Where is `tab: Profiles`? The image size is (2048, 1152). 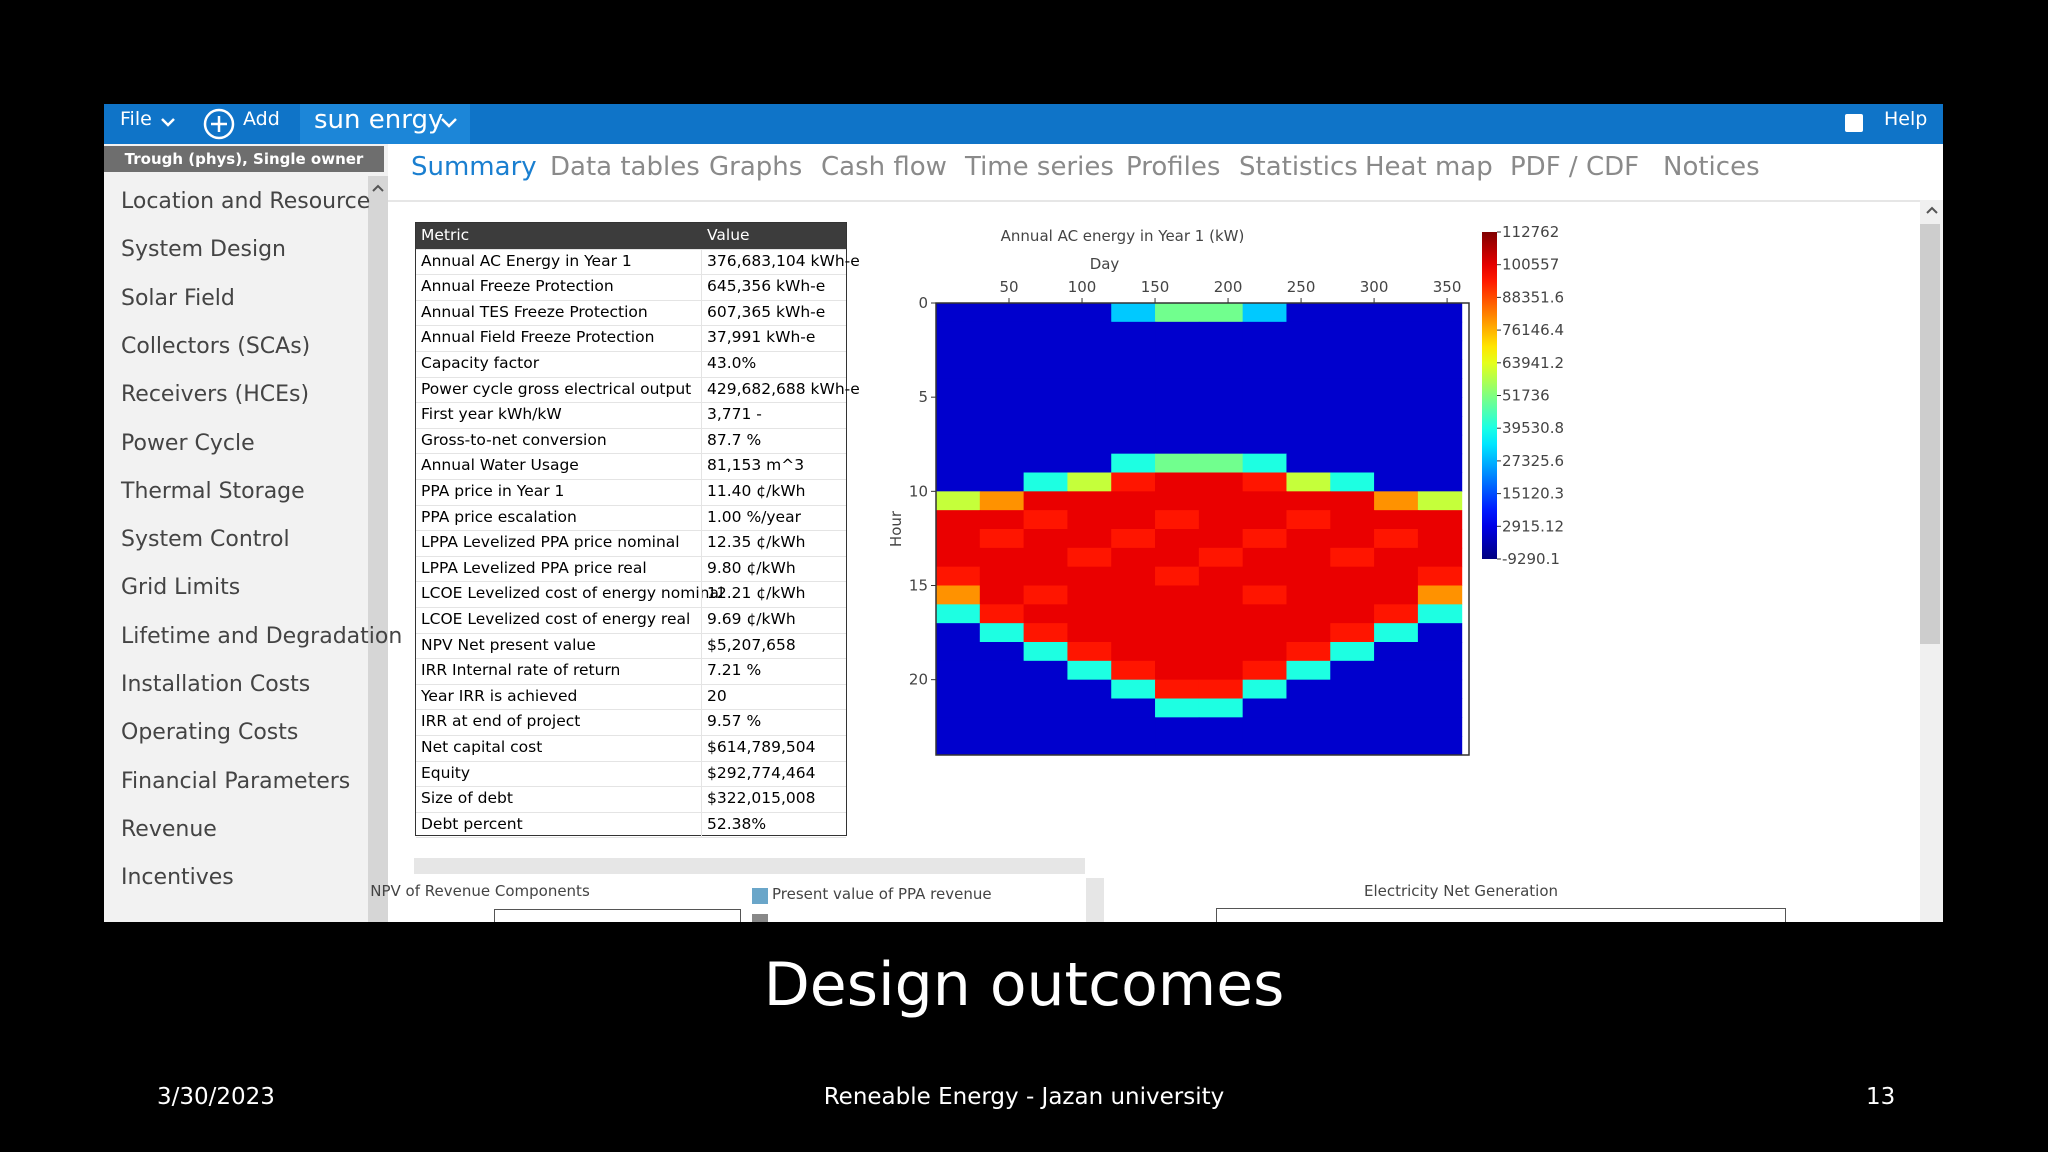
tab: Profiles is located at coordinates (1173, 167).